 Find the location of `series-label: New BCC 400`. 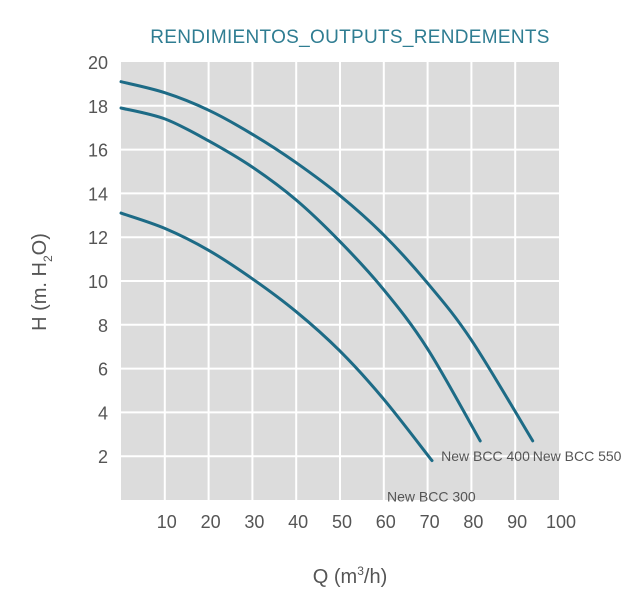

series-label: New BCC 400 is located at coordinates (485, 456).